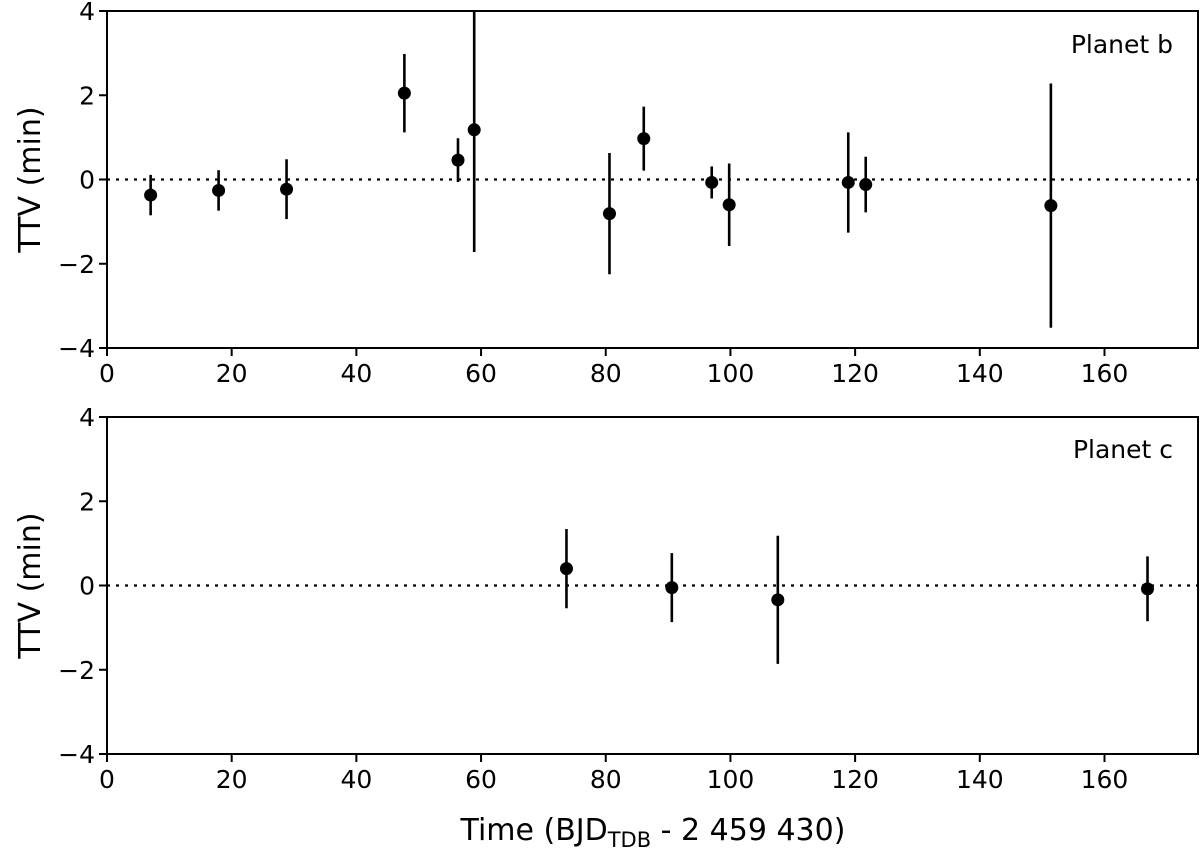  Describe the element at coordinates (857, 596) in the screenshot. I see `data-points` at that location.